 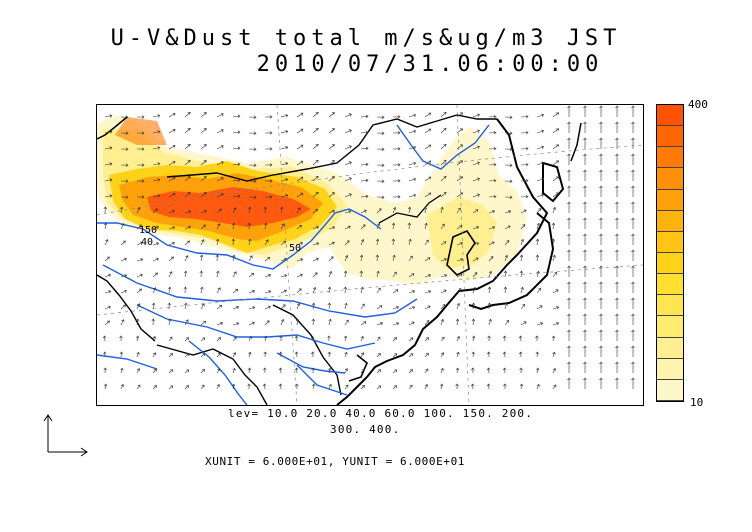 What do you see at coordinates (697, 402) in the screenshot?
I see `colorbar-min-label: 10` at bounding box center [697, 402].